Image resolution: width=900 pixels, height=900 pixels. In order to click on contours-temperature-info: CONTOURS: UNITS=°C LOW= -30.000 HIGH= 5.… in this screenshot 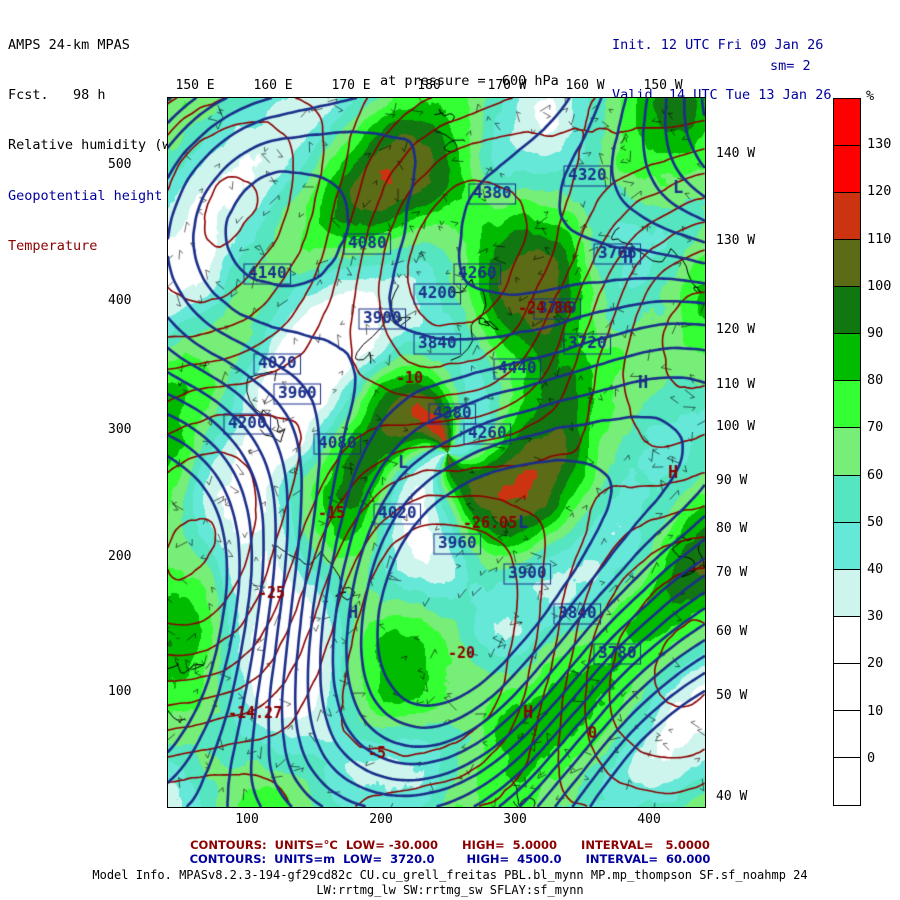, I will do `click(450, 845)`.